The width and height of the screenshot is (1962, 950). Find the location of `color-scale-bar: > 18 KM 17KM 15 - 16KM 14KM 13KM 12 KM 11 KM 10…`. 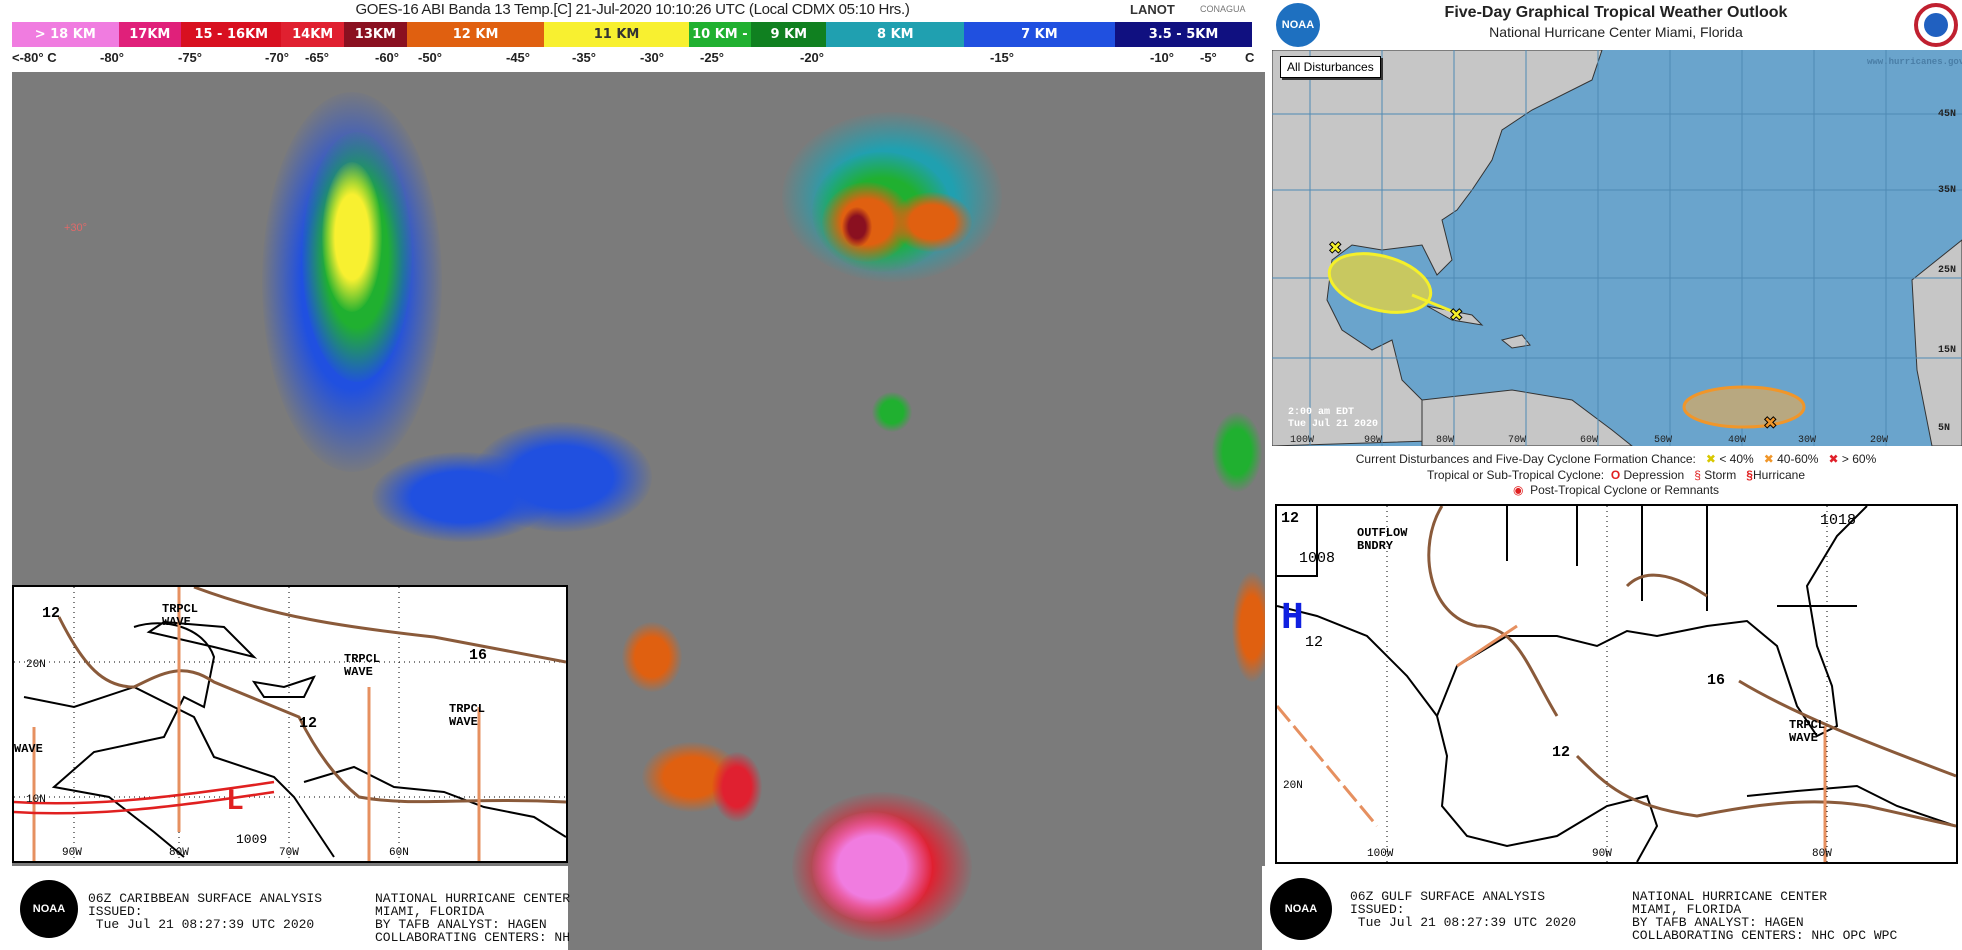

color-scale-bar: > 18 KM 17KM 15 - 16KM 14KM 13KM 12 KM 11 KM 10… is located at coordinates (638, 34).